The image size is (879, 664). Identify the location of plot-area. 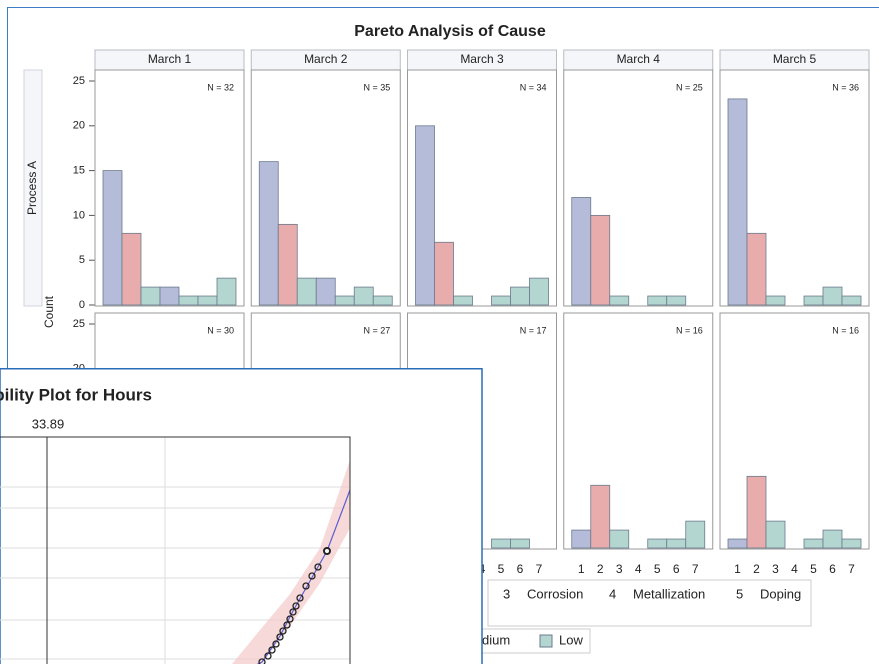
(175, 550).